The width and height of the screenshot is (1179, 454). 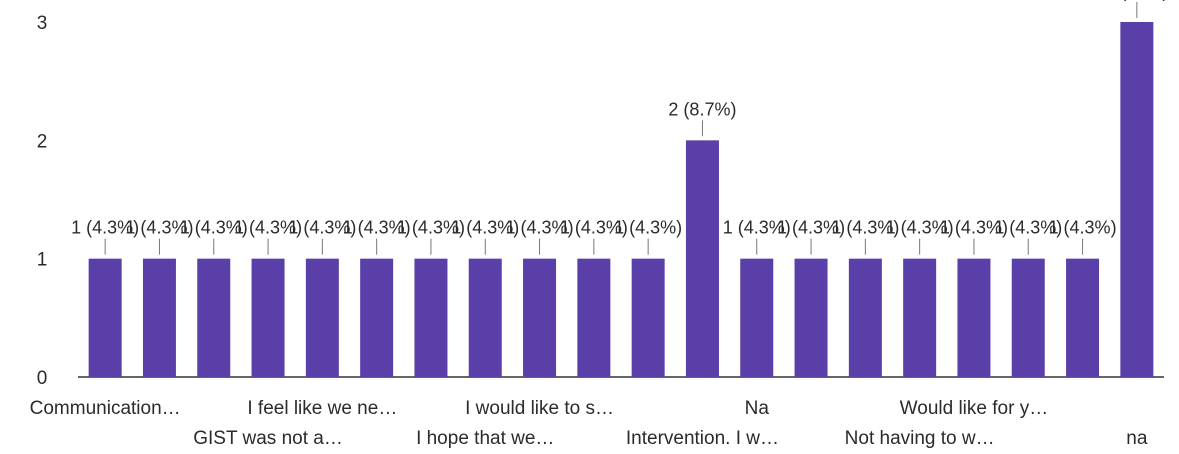 What do you see at coordinates (42, 141) in the screenshot?
I see `y-tick-label: 2` at bounding box center [42, 141].